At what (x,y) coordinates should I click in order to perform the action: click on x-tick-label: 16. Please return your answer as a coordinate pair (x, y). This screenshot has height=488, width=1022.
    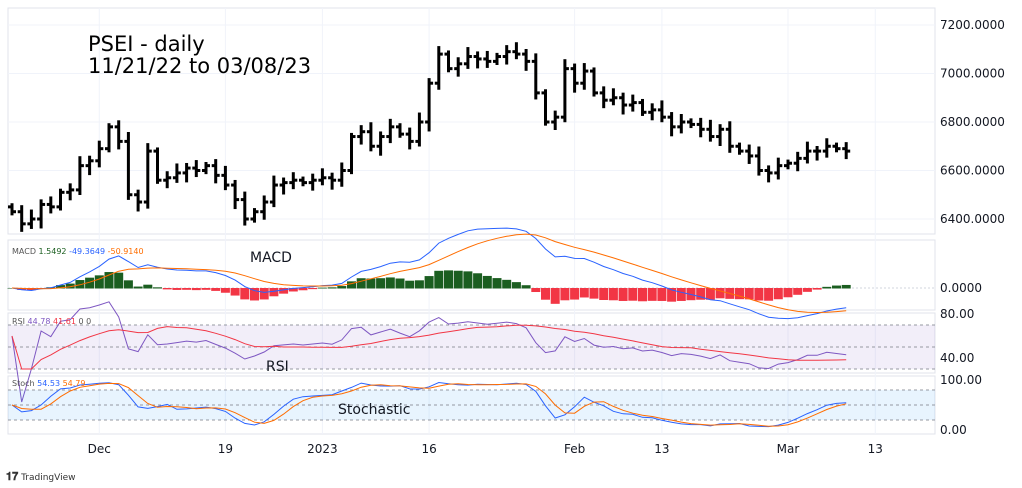
    Looking at the image, I should click on (428, 449).